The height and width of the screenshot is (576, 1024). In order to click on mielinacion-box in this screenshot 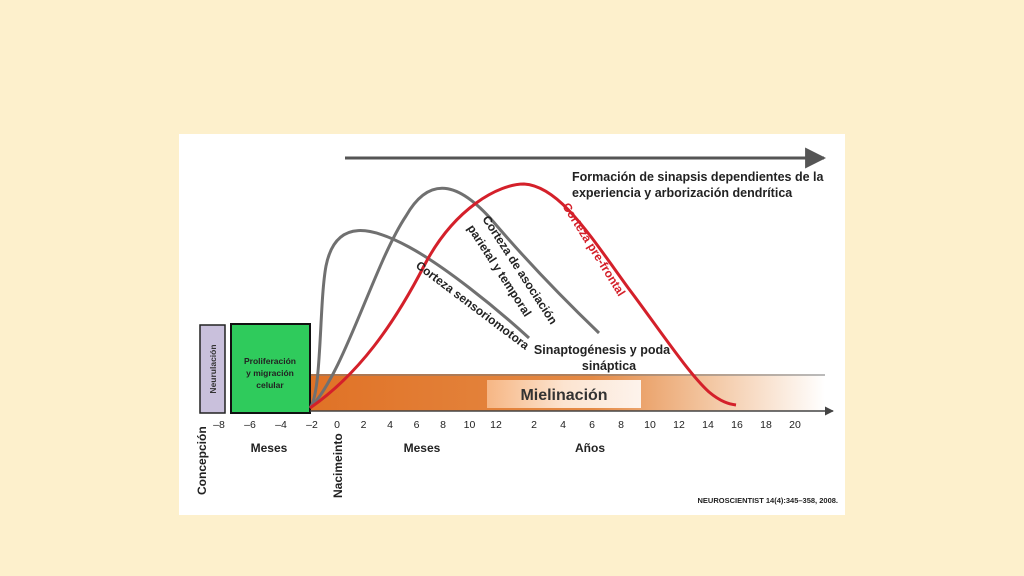, I will do `click(564, 394)`.